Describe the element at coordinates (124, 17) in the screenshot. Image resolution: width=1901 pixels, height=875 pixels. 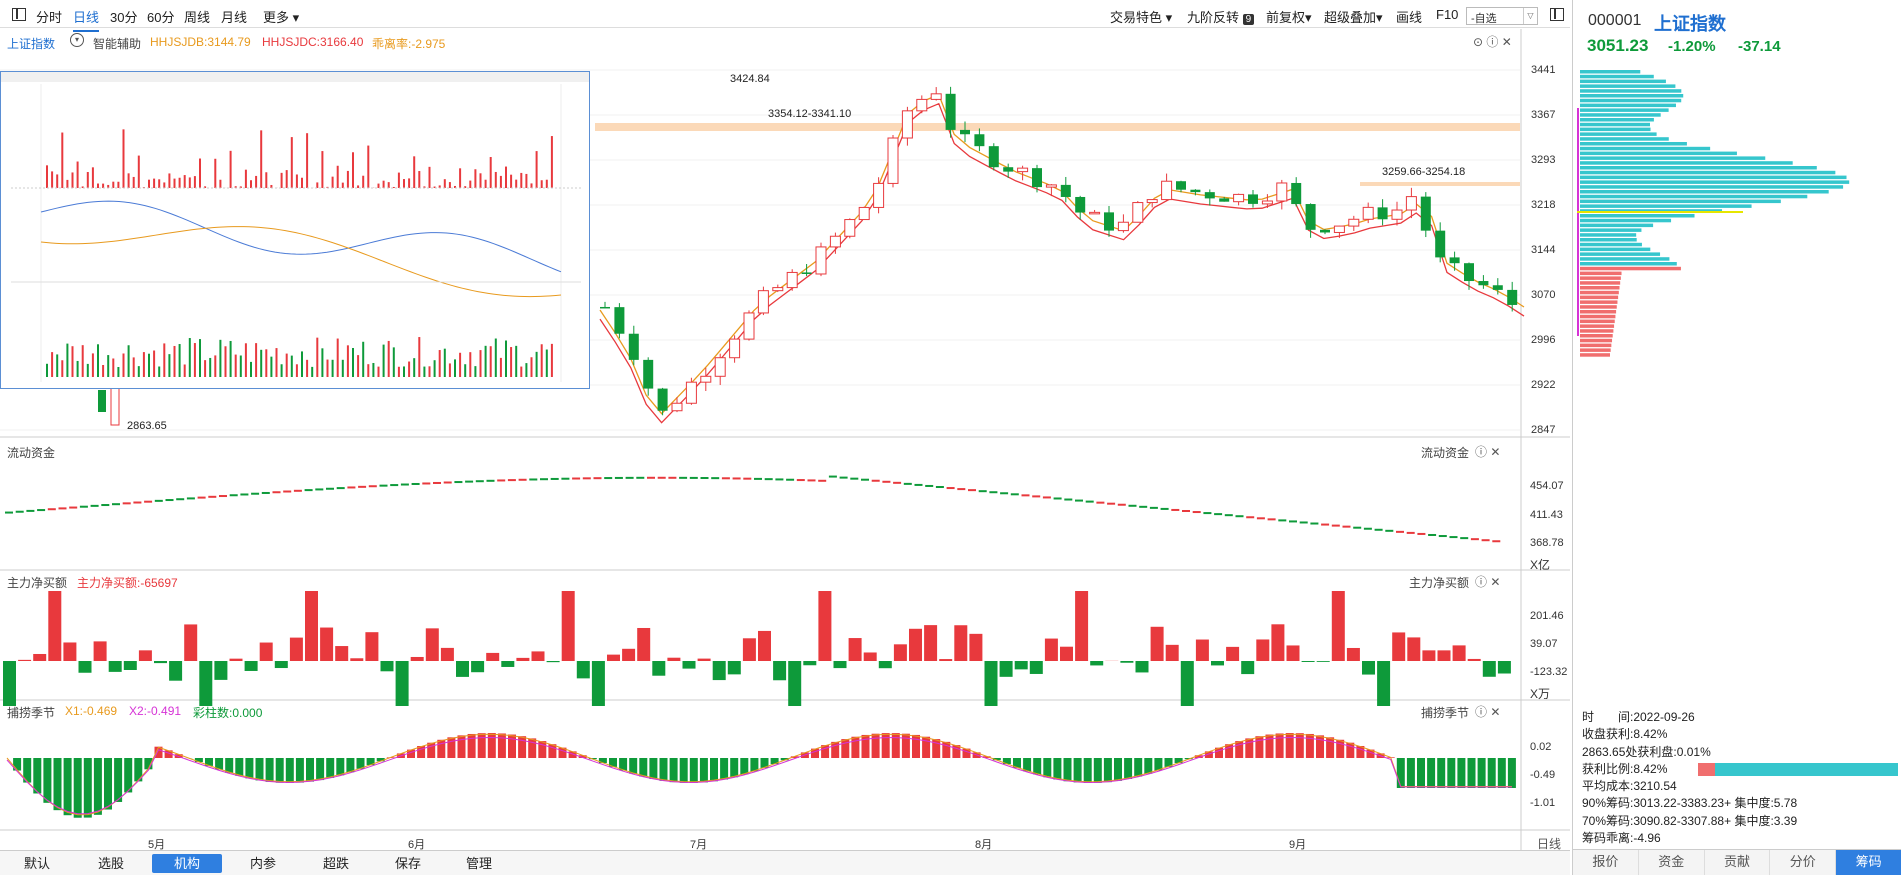
I see `period-tab-30min: 30分` at that location.